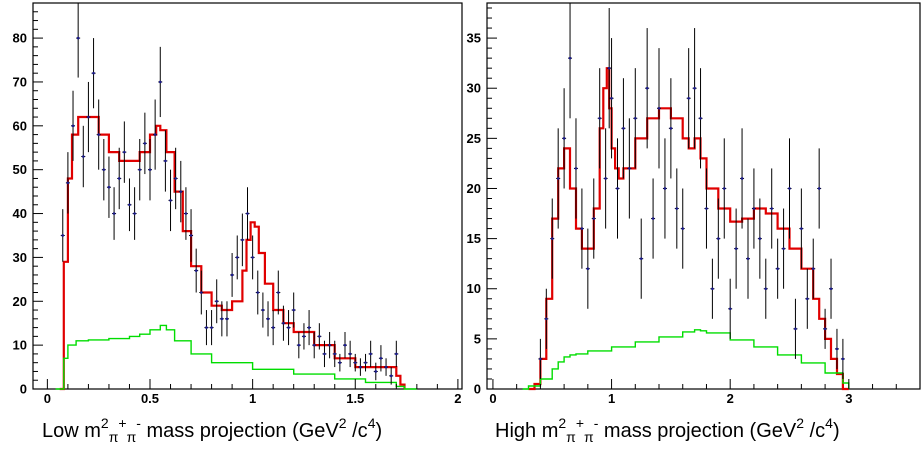 This screenshot has height=451, width=924. Describe the element at coordinates (372, 423) in the screenshot. I see `xtitle-low-sup5: 4` at that location.